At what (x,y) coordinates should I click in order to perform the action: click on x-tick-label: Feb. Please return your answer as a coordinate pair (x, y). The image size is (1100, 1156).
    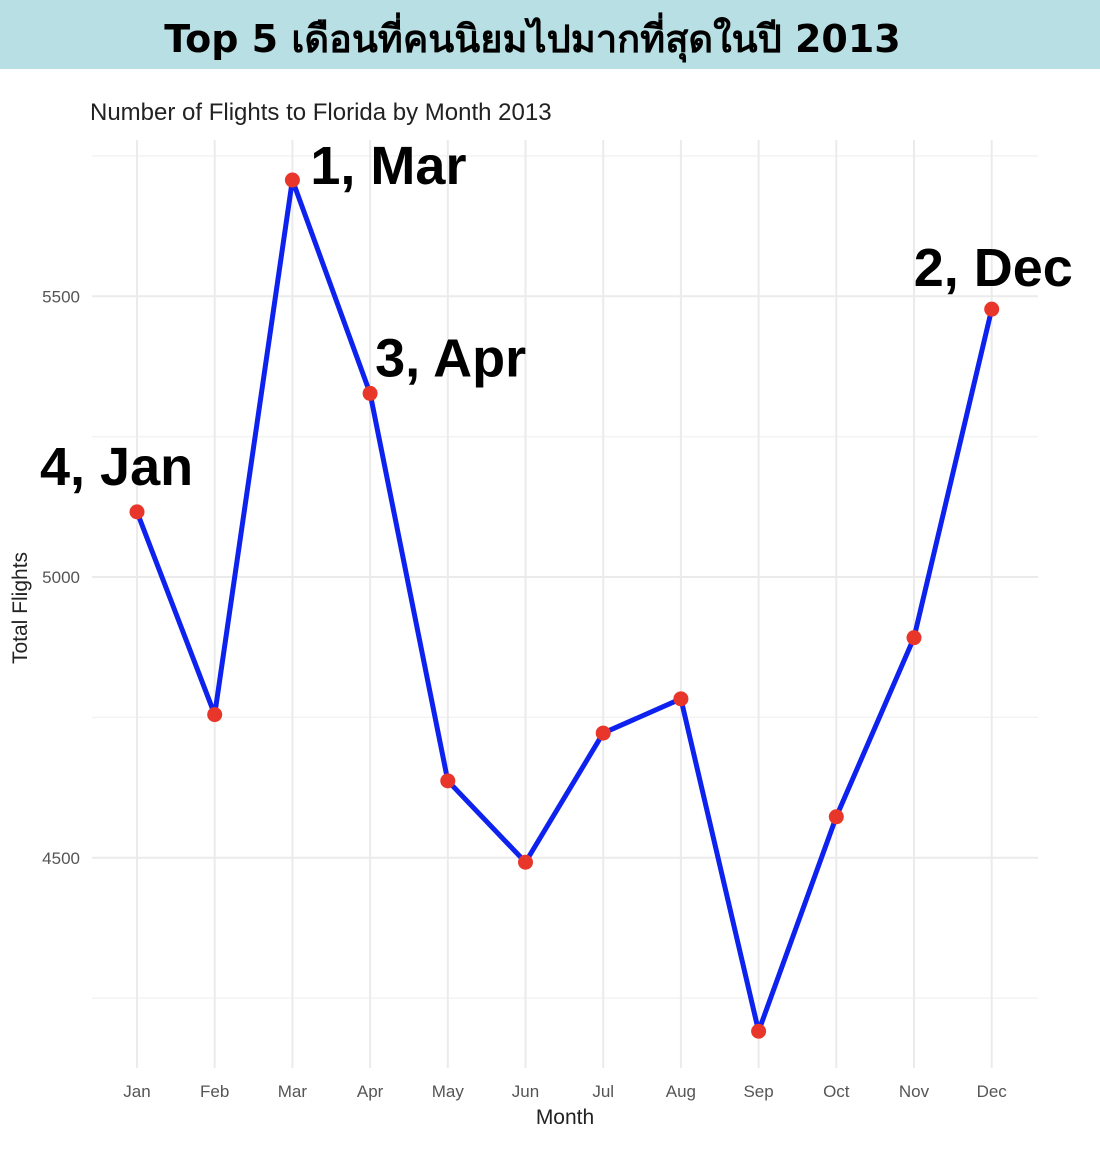
    Looking at the image, I should click on (214, 1091).